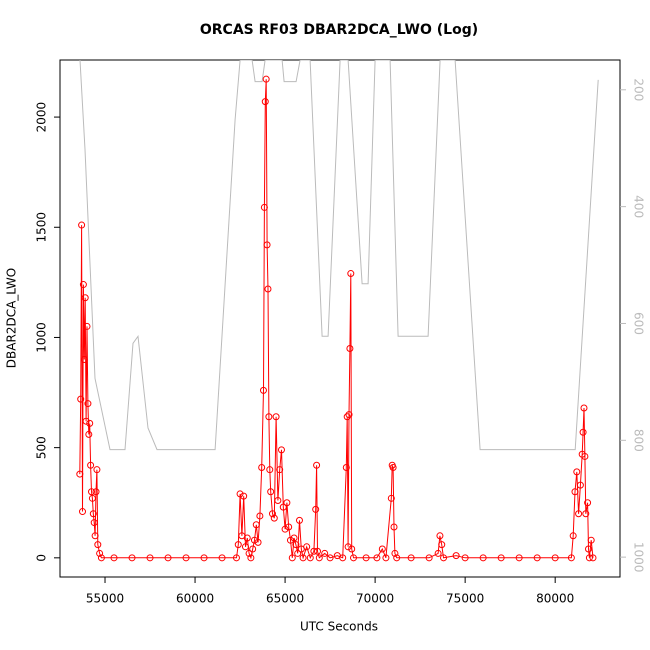  What do you see at coordinates (639, 323) in the screenshot?
I see `y2-tick-label: 600` at bounding box center [639, 323].